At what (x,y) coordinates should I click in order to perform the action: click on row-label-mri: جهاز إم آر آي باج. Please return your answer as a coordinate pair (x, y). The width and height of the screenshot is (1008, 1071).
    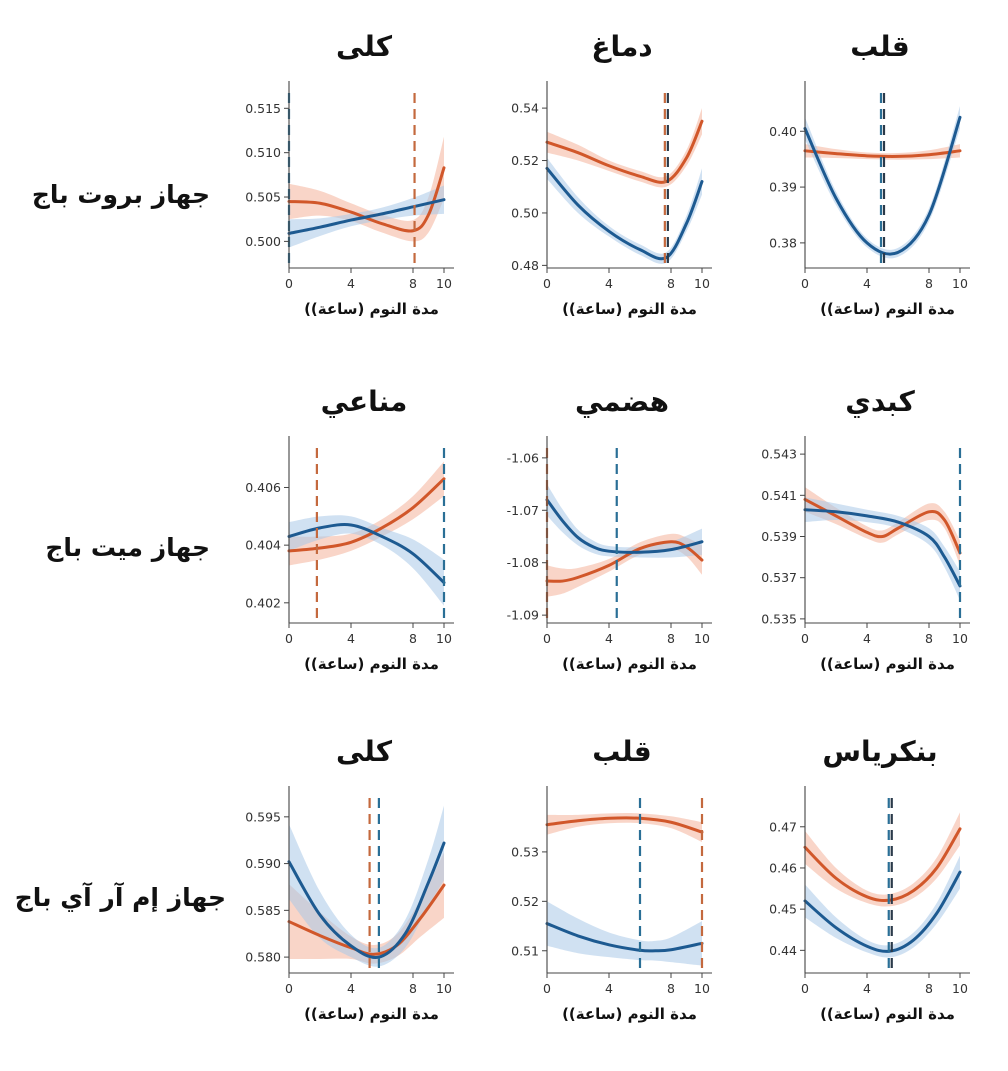
    Looking at the image, I should click on (120, 897).